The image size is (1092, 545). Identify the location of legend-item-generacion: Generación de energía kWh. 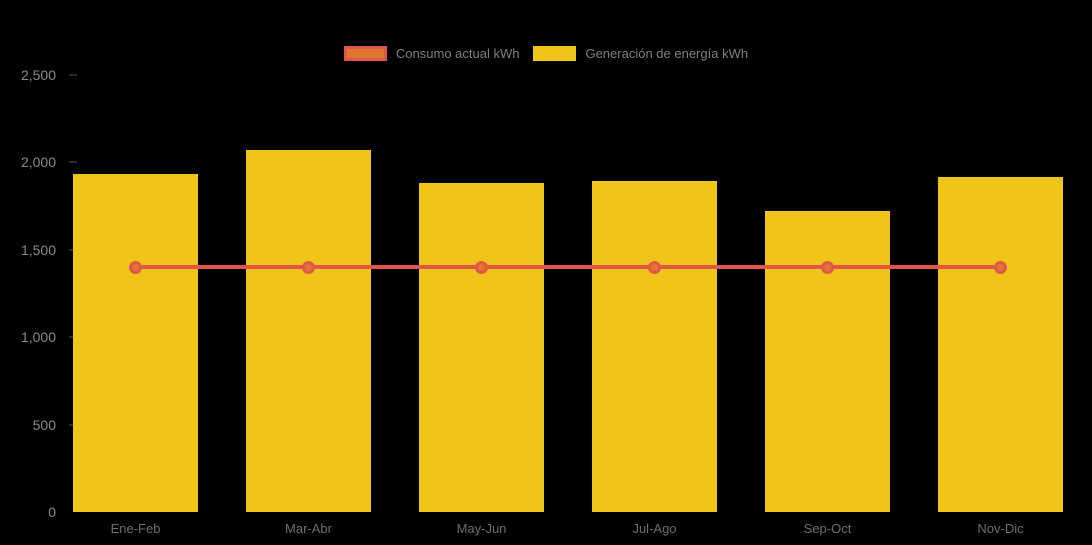
(640, 53).